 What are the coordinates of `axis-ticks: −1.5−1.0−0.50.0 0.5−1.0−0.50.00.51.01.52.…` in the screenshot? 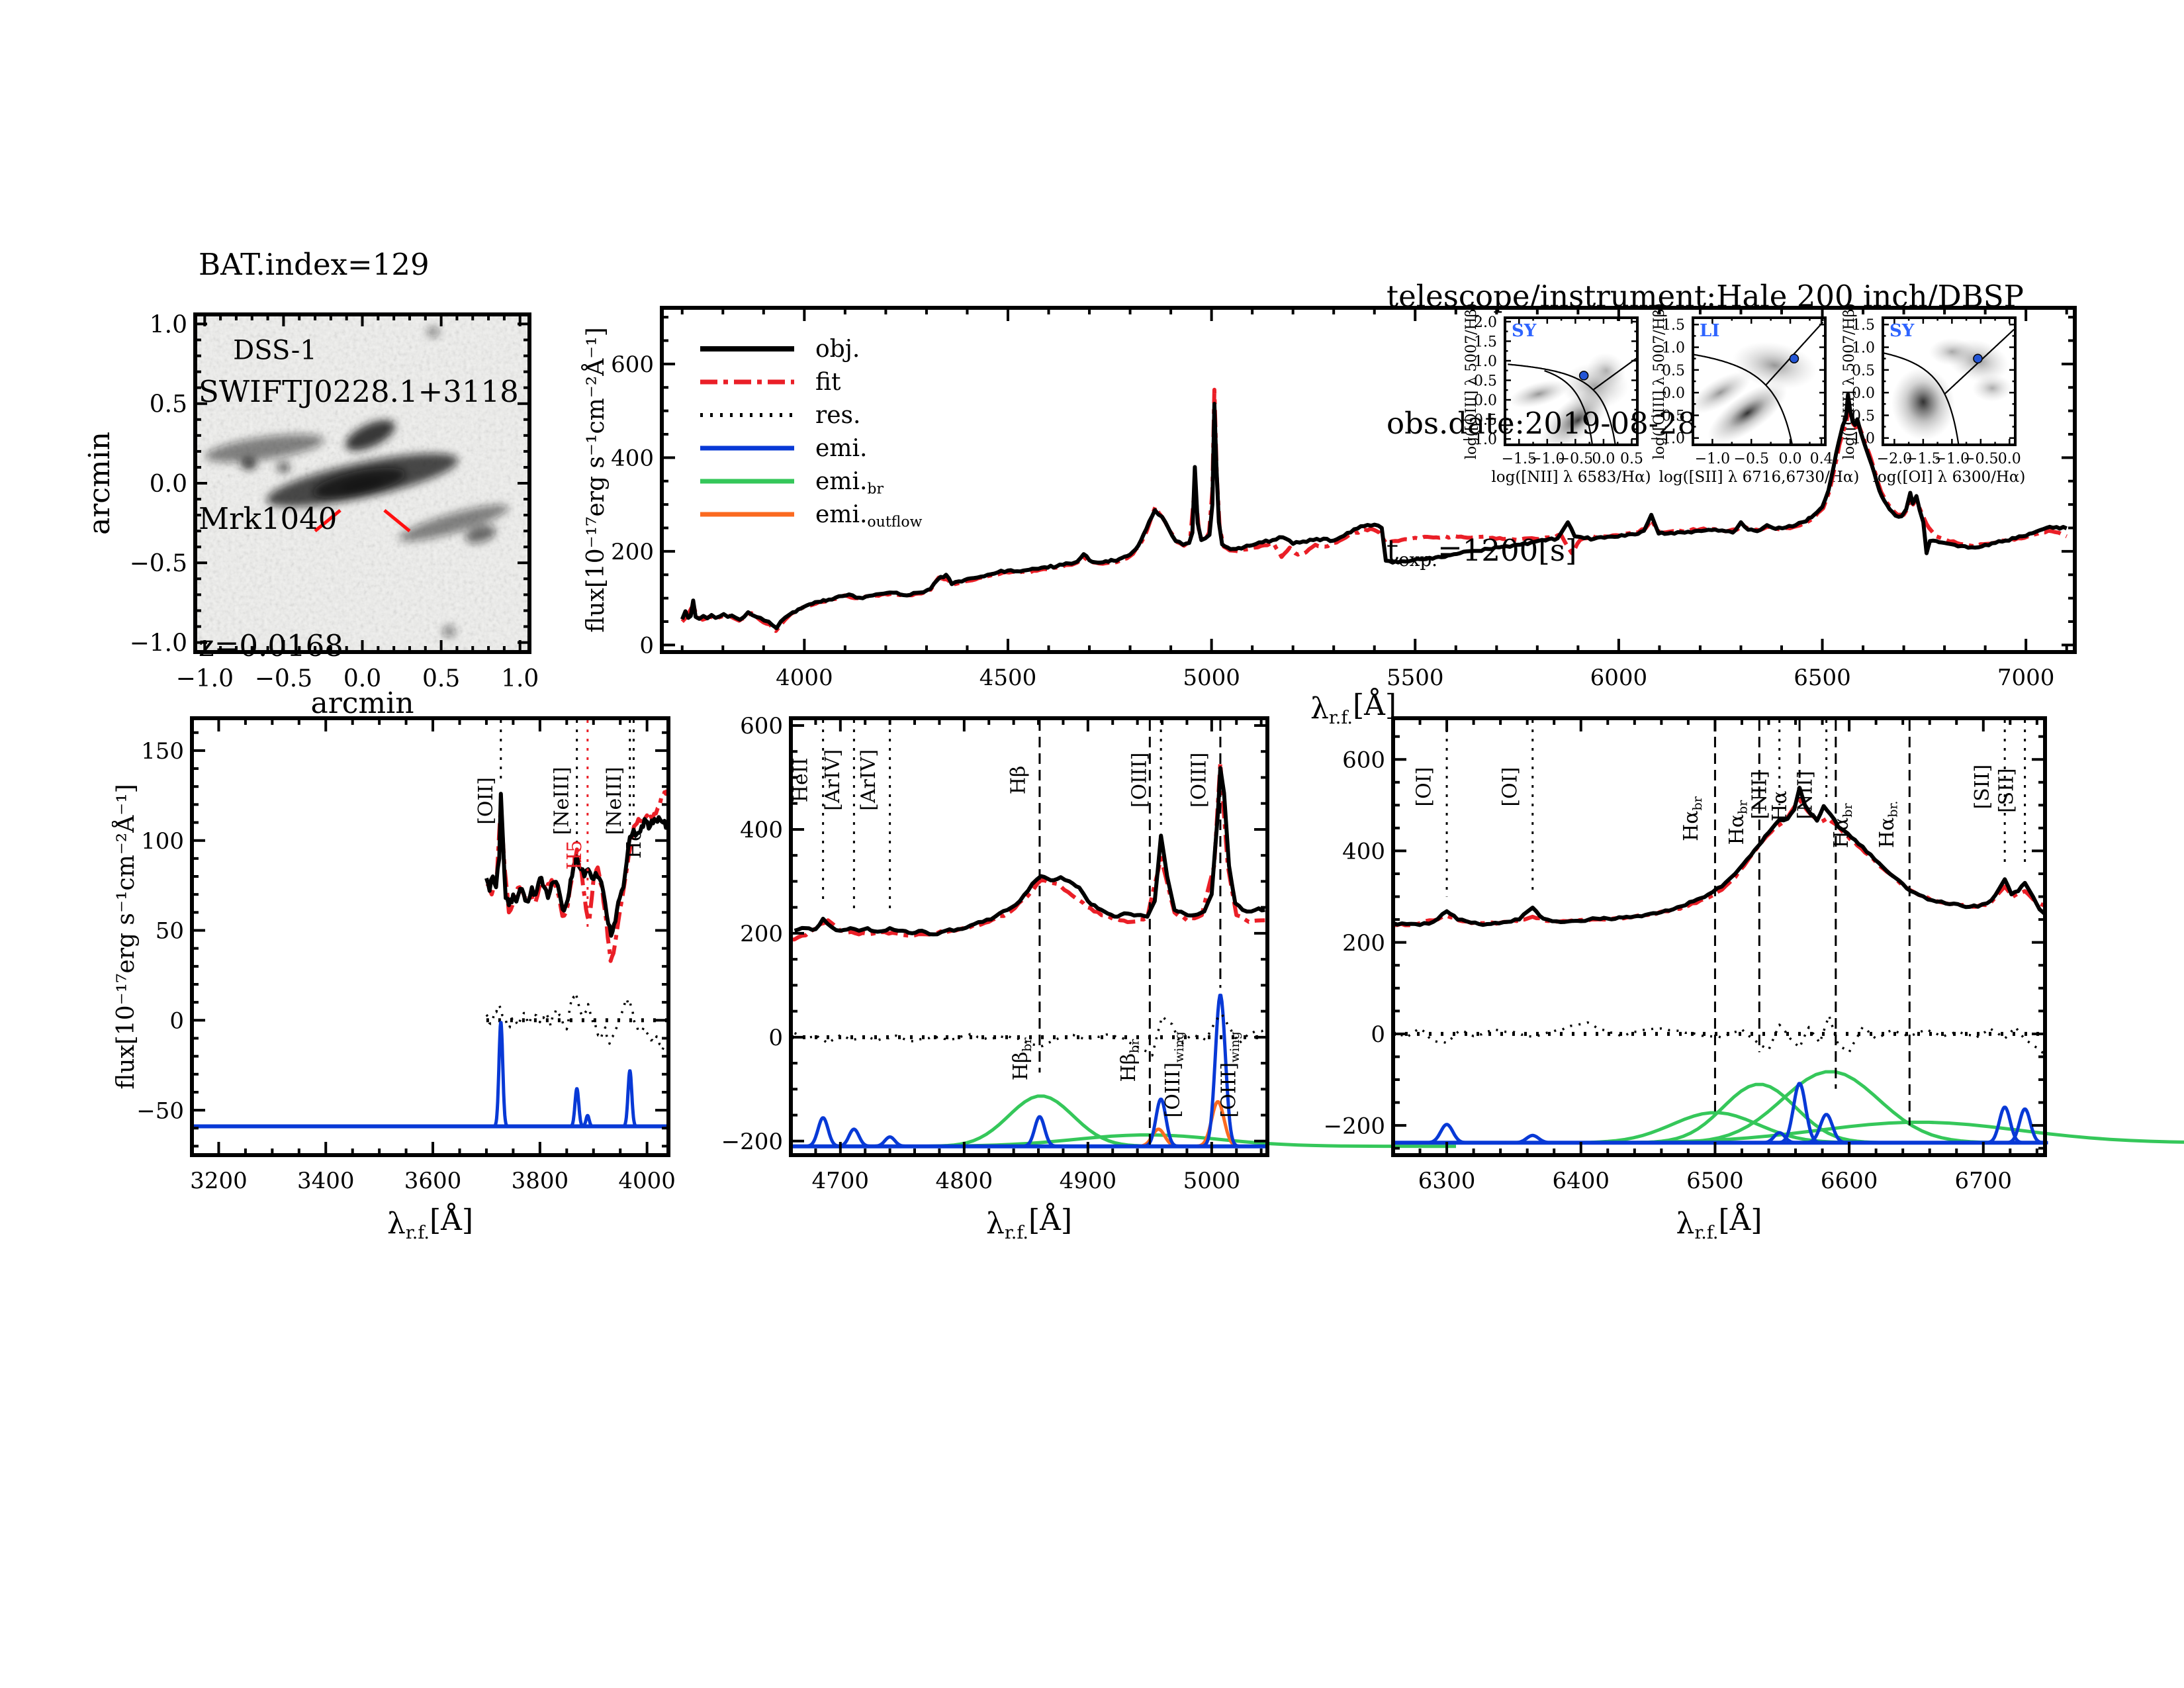 It's located at (1553, 390).